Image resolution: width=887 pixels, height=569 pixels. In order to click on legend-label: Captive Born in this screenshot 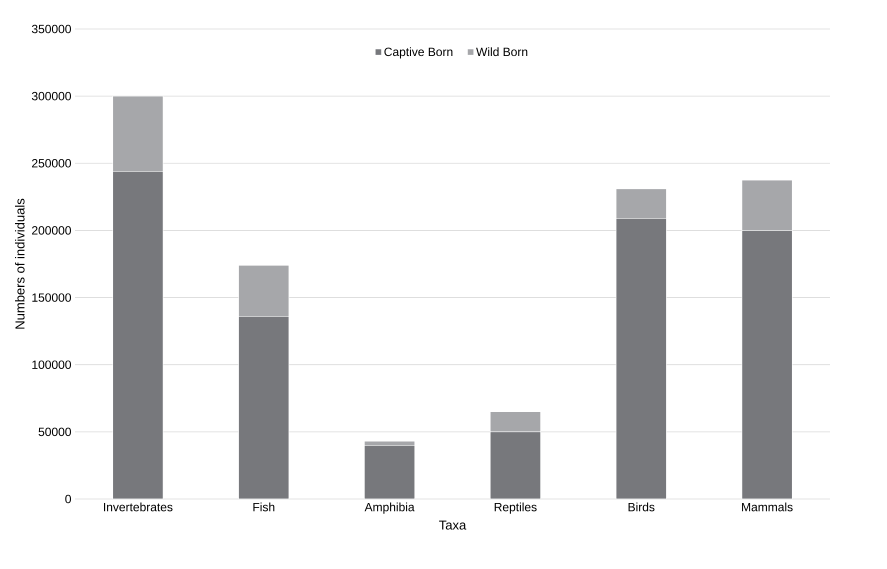, I will do `click(418, 52)`.